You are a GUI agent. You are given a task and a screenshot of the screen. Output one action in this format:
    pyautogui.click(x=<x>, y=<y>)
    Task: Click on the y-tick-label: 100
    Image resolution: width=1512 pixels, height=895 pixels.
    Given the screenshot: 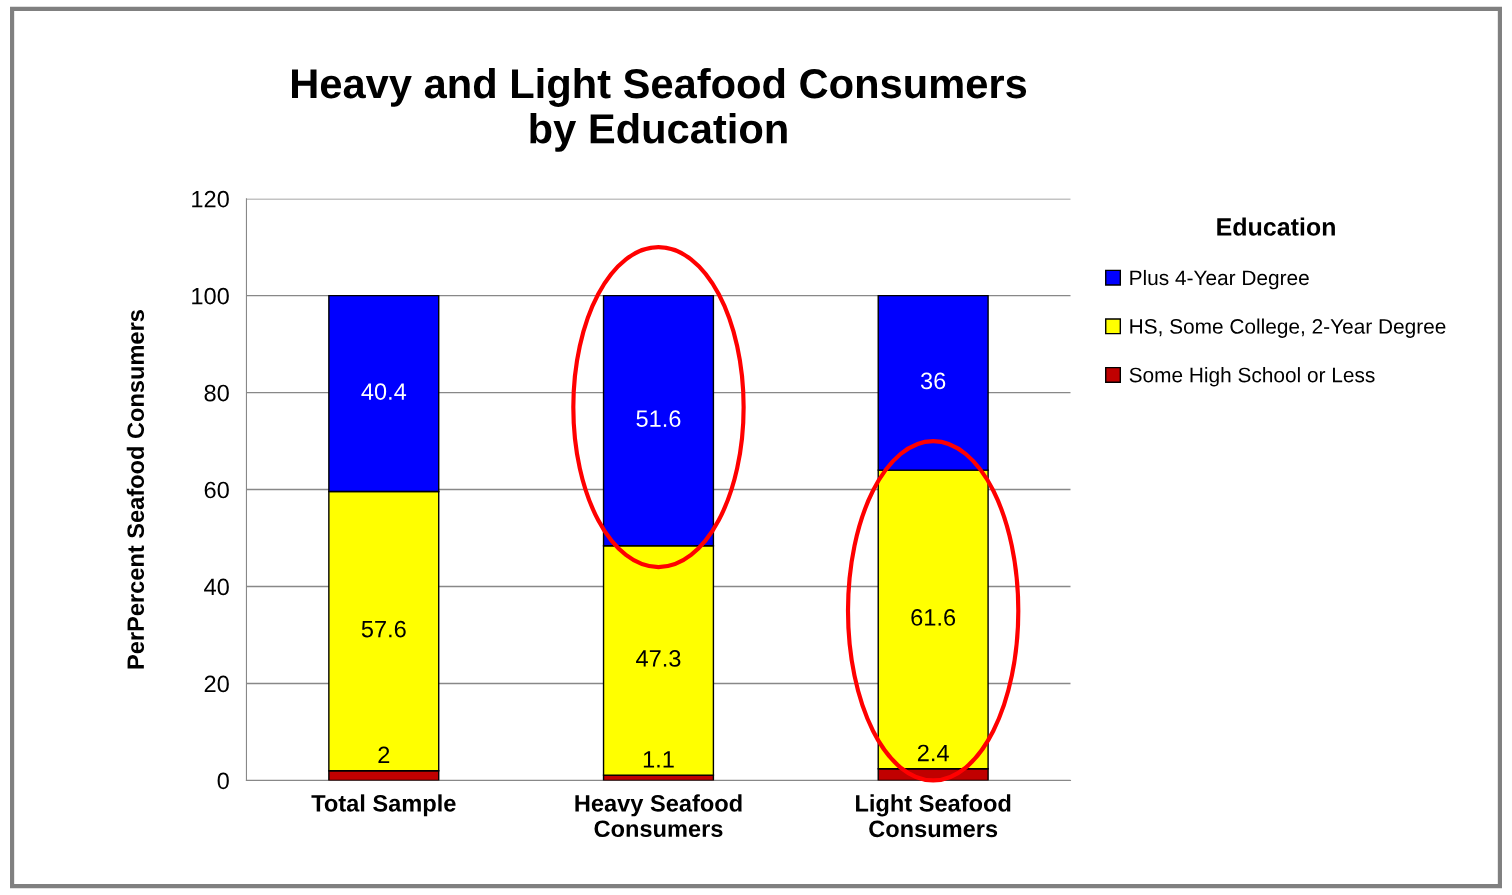 What is the action you would take?
    pyautogui.click(x=210, y=296)
    